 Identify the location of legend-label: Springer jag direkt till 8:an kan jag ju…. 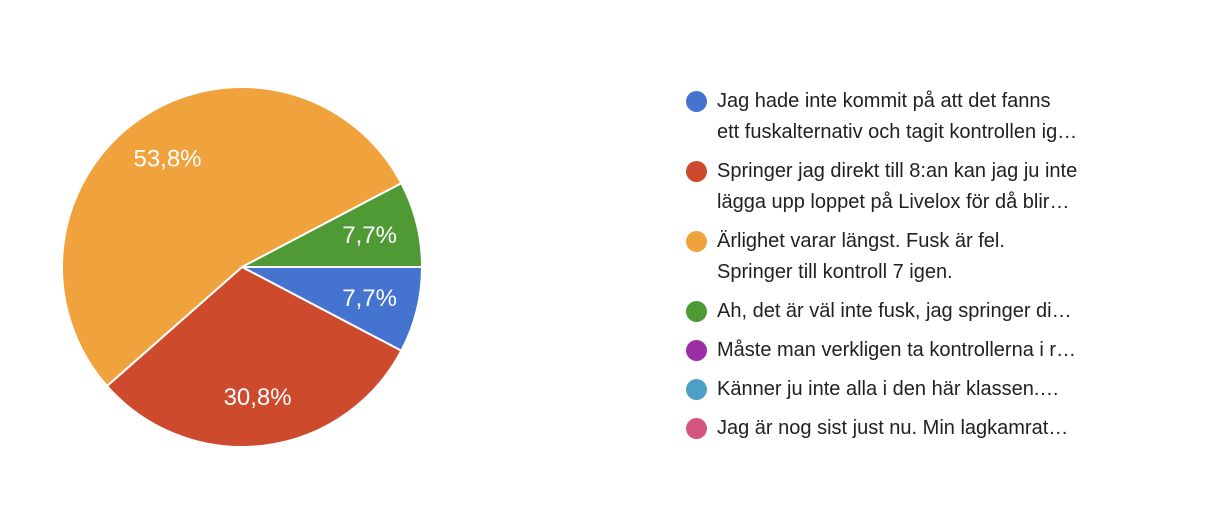
(897, 186).